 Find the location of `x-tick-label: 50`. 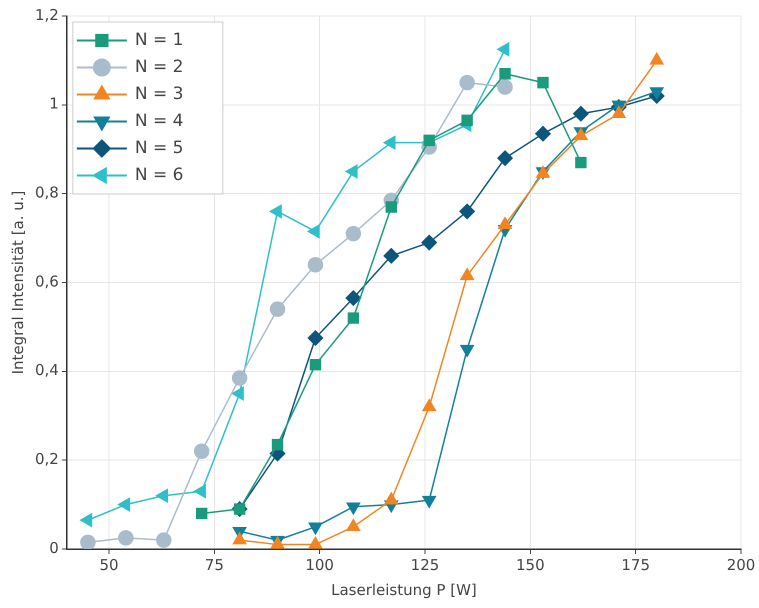

x-tick-label: 50 is located at coordinates (109, 565).